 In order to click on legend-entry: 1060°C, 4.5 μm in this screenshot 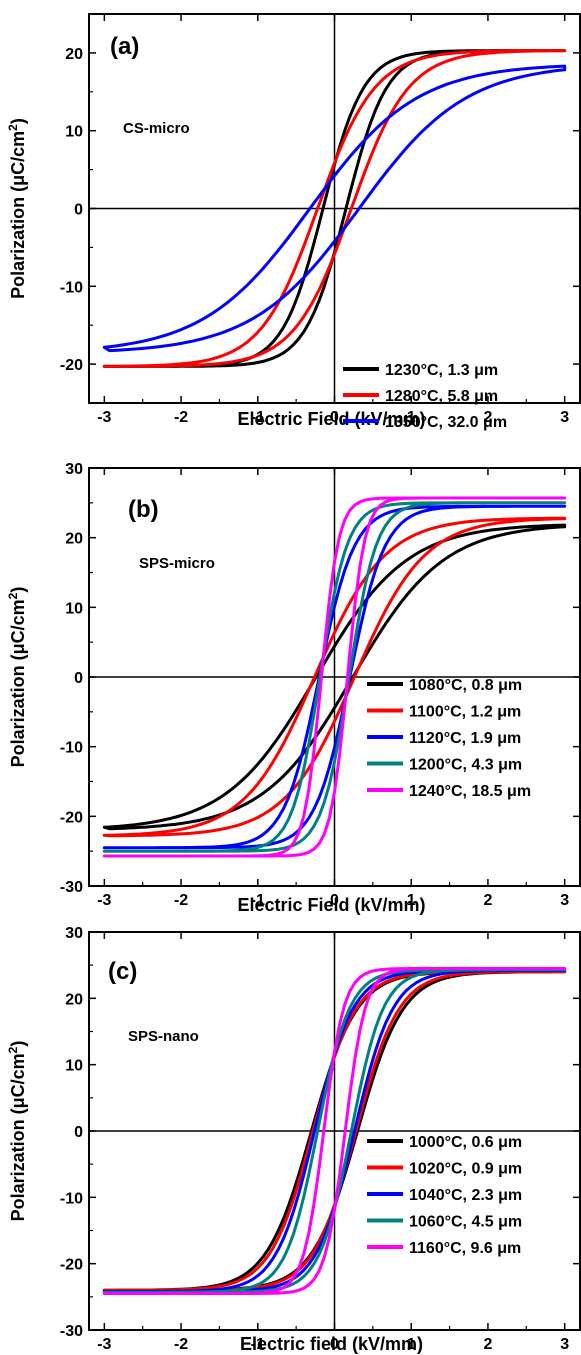, I will do `click(465, 1222)`.